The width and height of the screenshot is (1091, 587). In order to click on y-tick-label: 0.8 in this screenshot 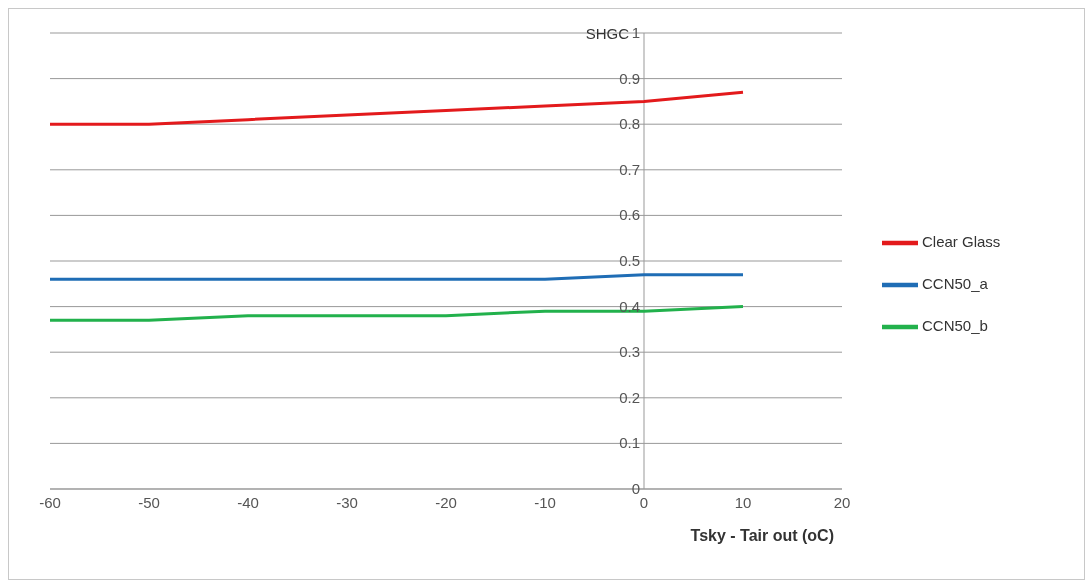, I will do `click(629, 124)`.